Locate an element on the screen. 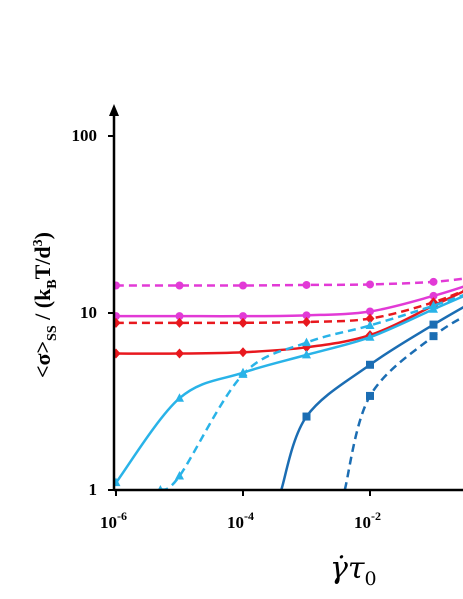 Image resolution: width=463 pixels, height=599 pixels. x-tick-label-1e-2: 10⁻² is located at coordinates (367, 520).